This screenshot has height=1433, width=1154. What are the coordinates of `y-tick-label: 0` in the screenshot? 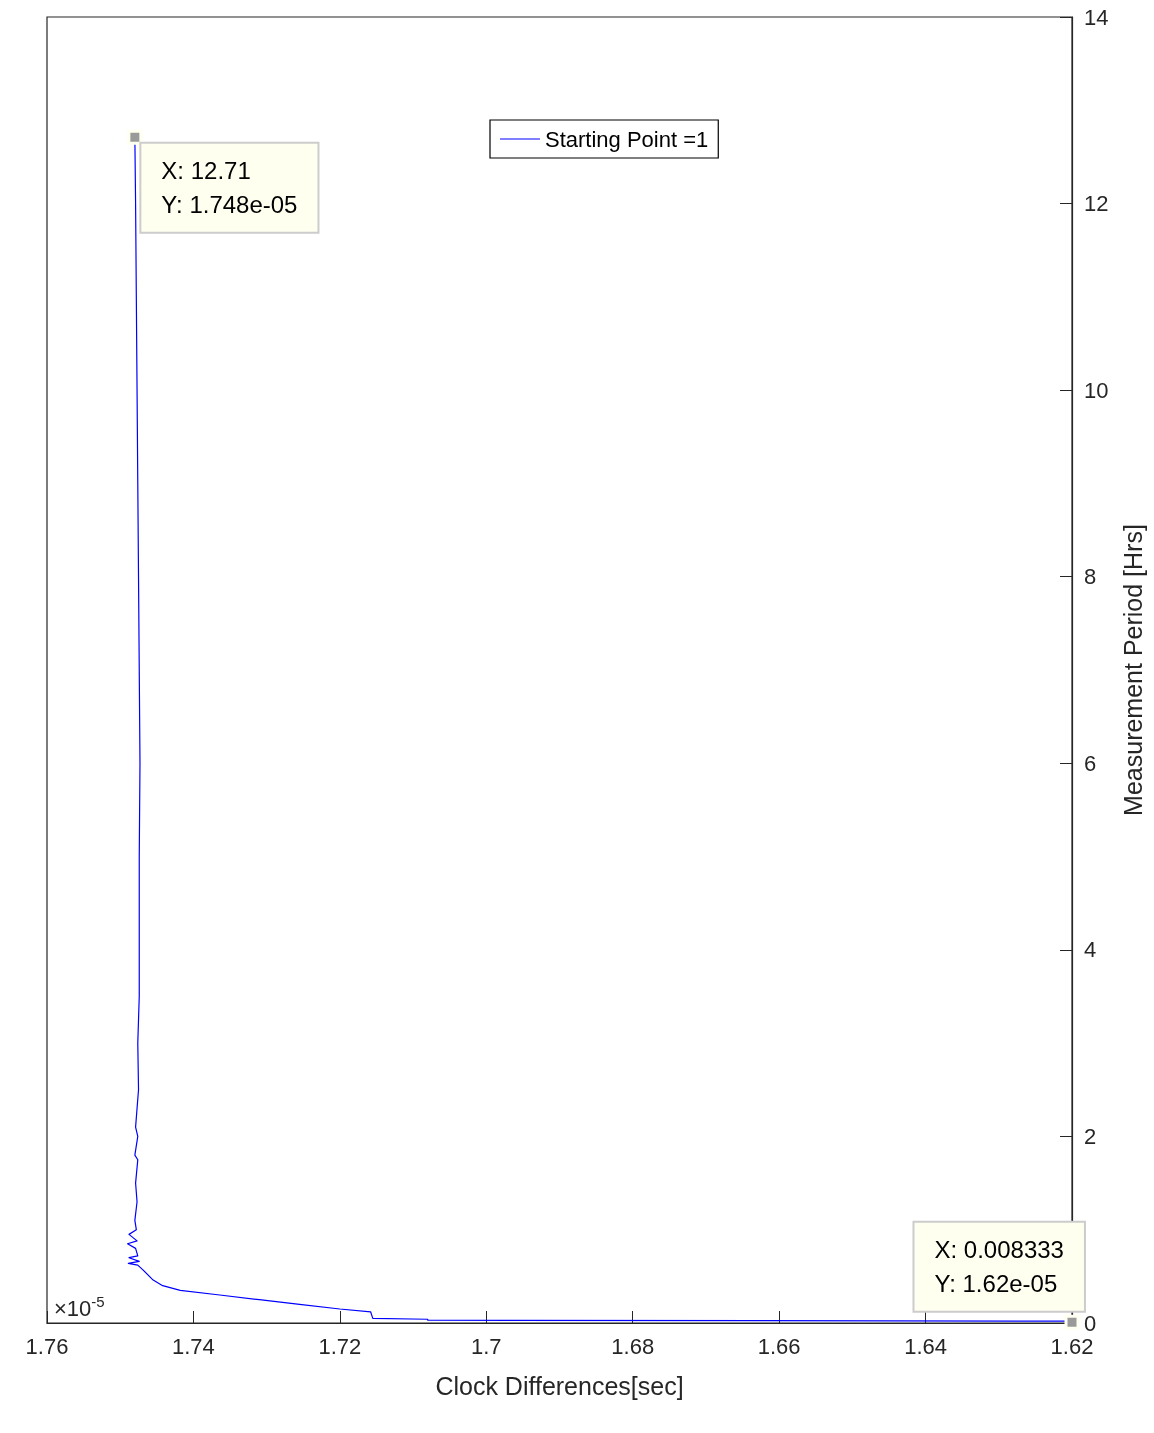 It's located at (1090, 1323).